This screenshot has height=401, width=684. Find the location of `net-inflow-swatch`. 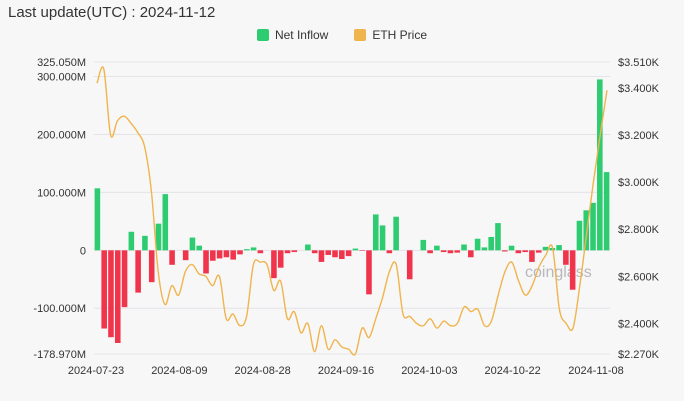

net-inflow-swatch is located at coordinates (262, 35).